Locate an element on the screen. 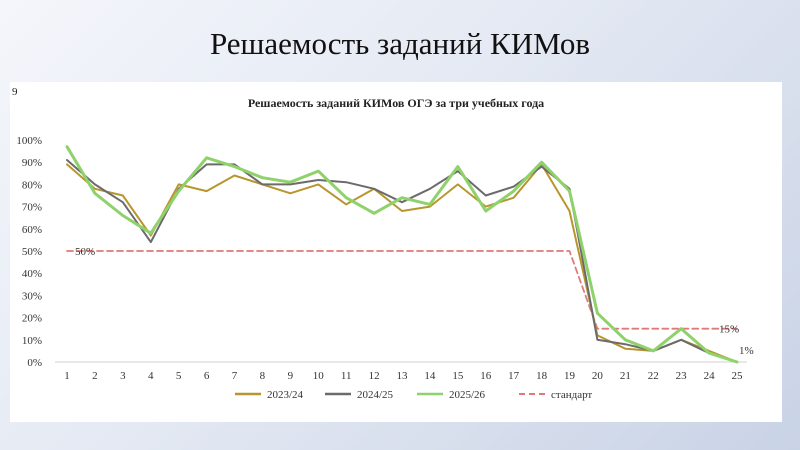 The width and height of the screenshot is (800, 450). x-tick-label: 11 is located at coordinates (346, 376).